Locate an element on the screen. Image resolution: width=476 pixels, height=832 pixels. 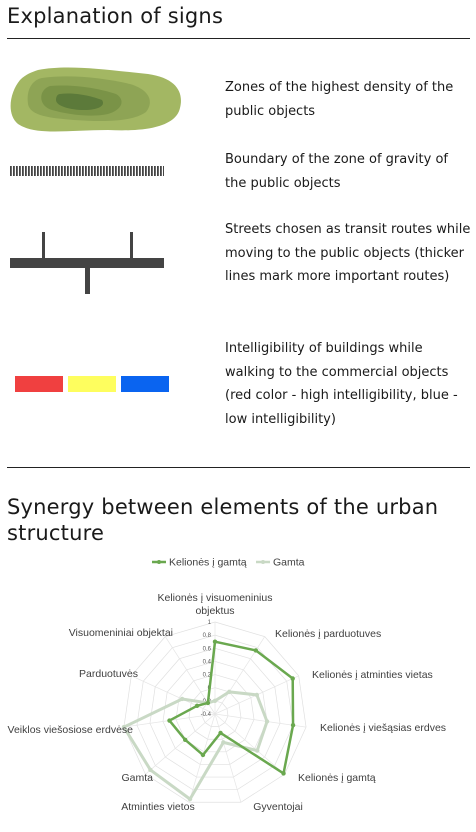
tick-label: 0.4 is located at coordinates (207, 662).